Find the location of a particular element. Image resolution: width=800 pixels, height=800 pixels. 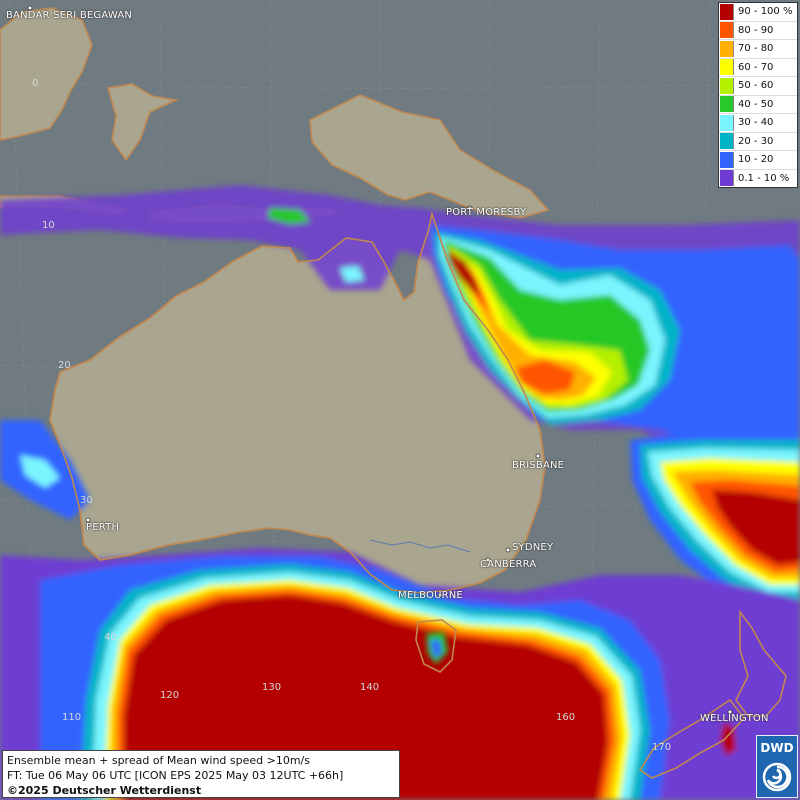

marker-sydney is located at coordinates (508, 550).